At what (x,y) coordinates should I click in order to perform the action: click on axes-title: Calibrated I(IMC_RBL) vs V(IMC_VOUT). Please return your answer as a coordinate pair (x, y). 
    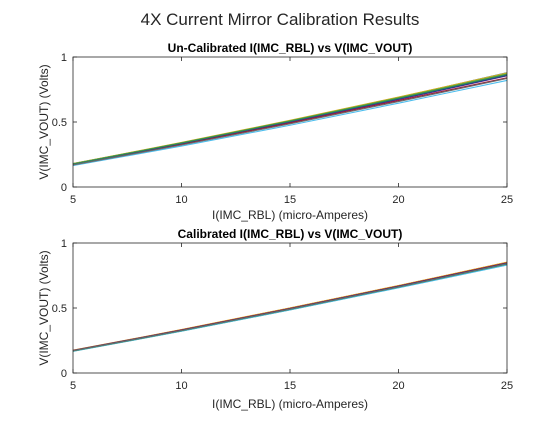
    Looking at the image, I should click on (290, 234).